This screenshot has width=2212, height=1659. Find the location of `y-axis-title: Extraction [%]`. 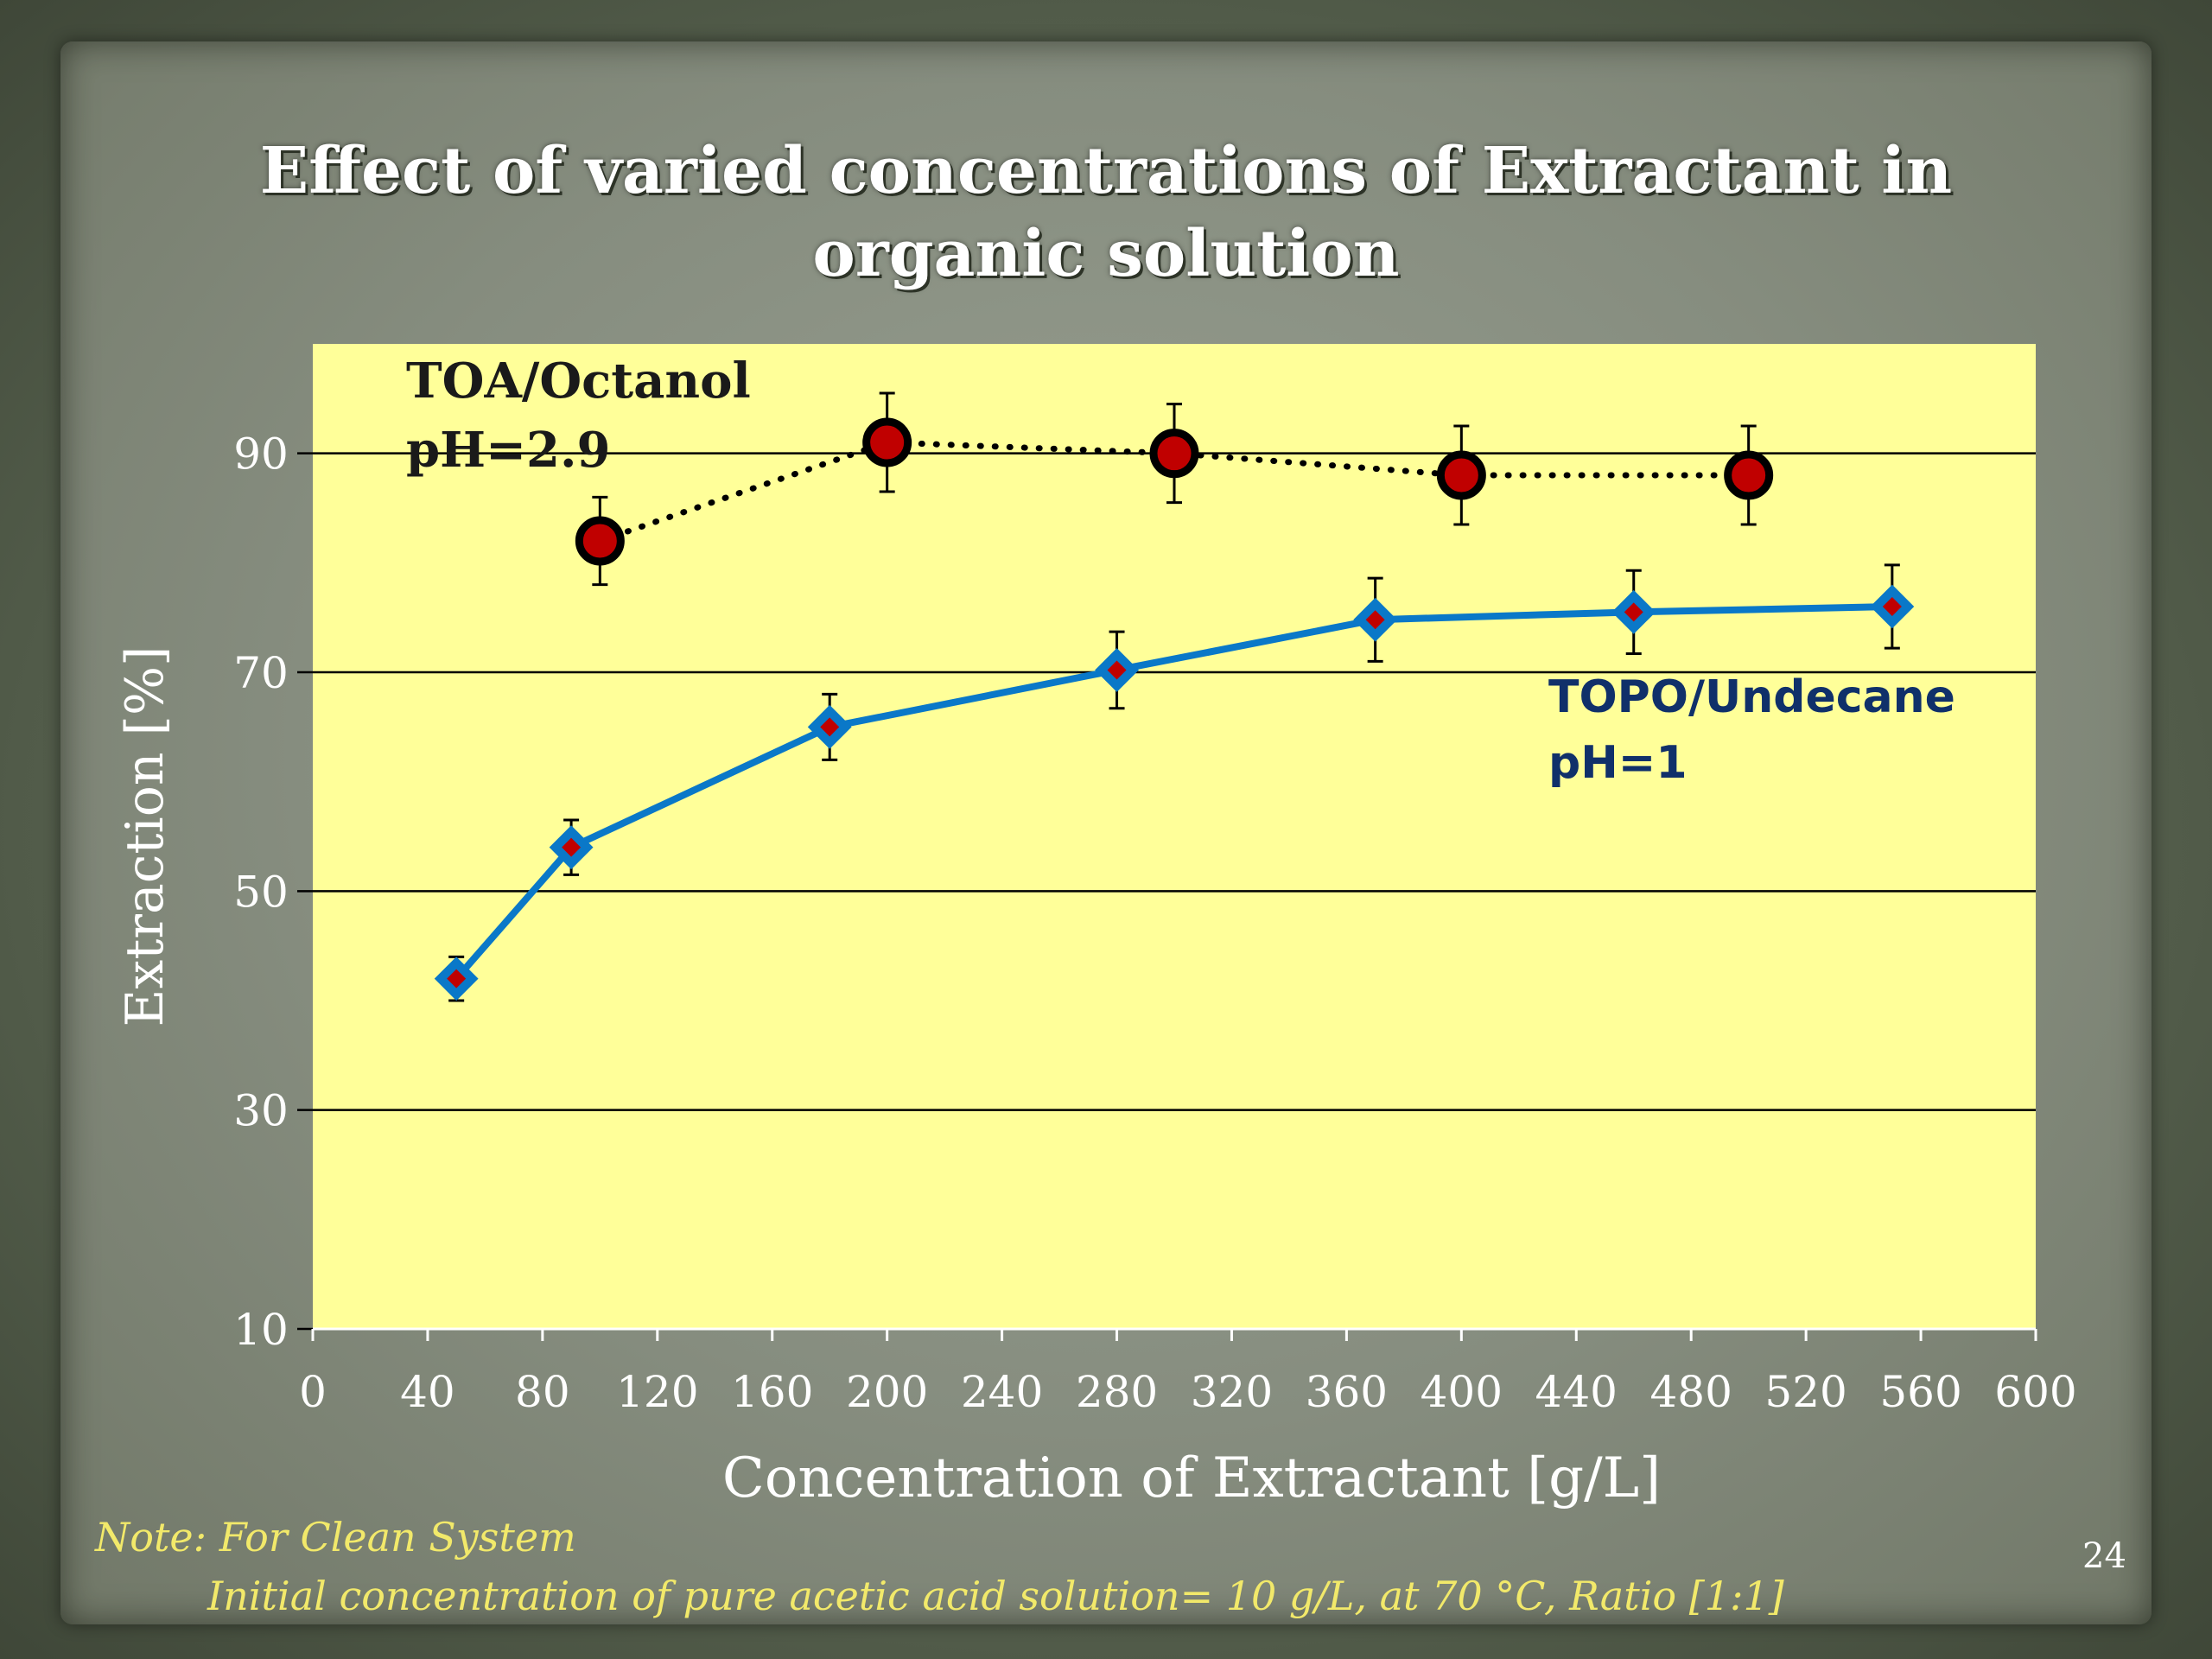

y-axis-title: Extraction [%] is located at coordinates (145, 836).